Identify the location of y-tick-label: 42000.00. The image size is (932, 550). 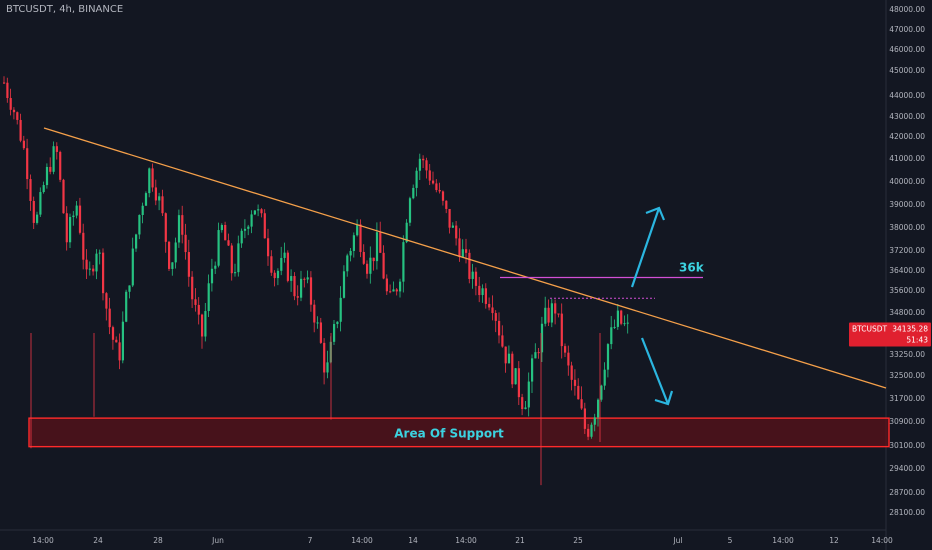
(907, 136).